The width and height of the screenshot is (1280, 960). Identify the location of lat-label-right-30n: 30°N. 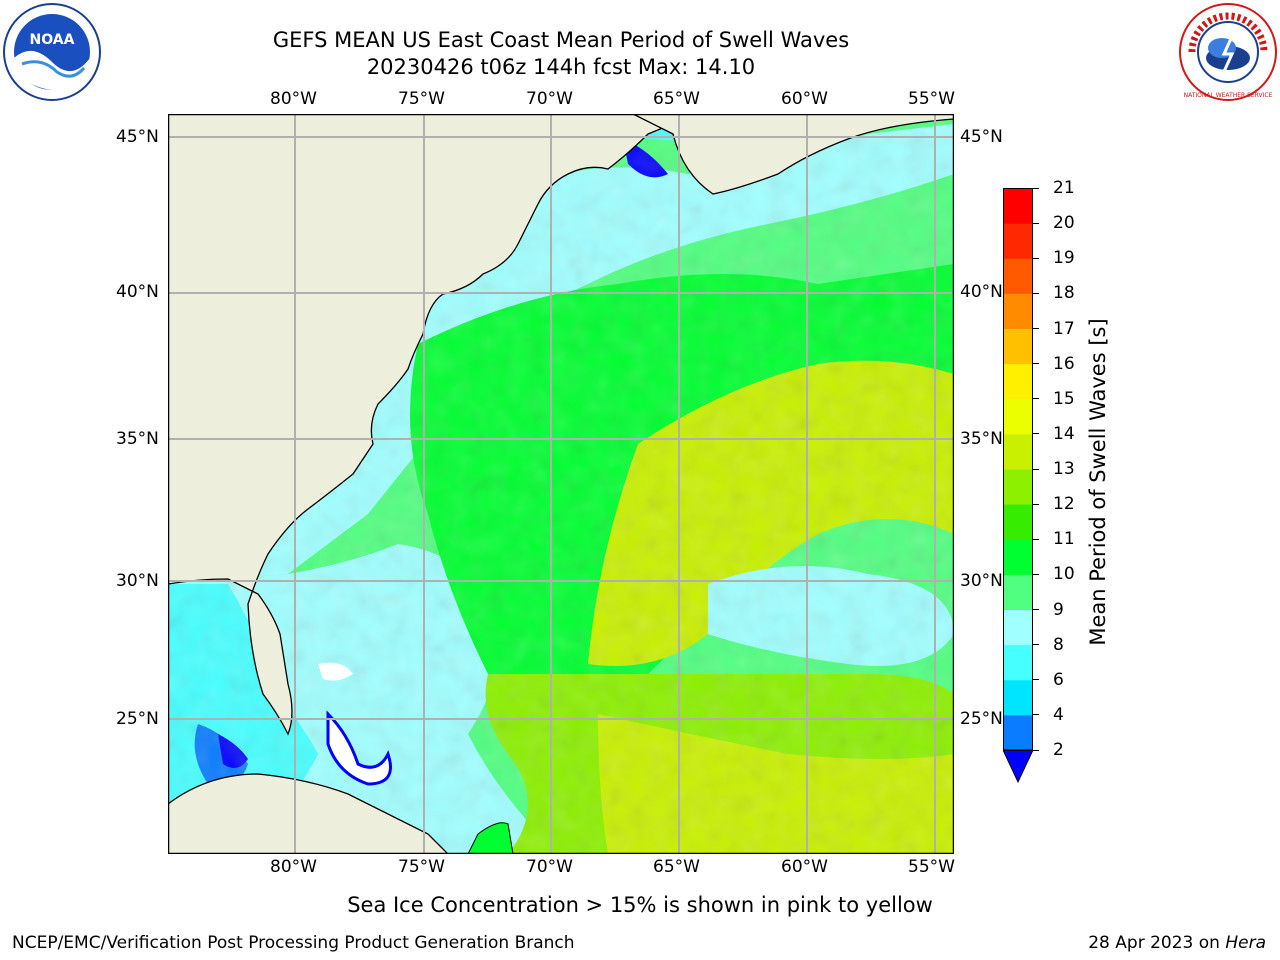
(981, 581).